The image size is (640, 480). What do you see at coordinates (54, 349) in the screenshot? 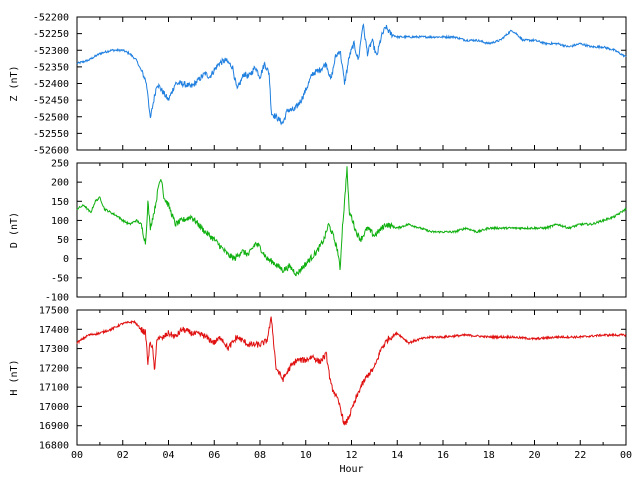
I see `y-tick-label-h: 17300` at bounding box center [54, 349].